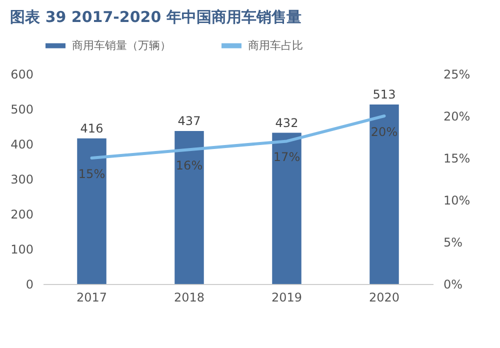 Image resolution: width=500 pixels, height=348 pixels. Describe the element at coordinates (189, 121) in the screenshot. I see `data-label: 437` at that location.